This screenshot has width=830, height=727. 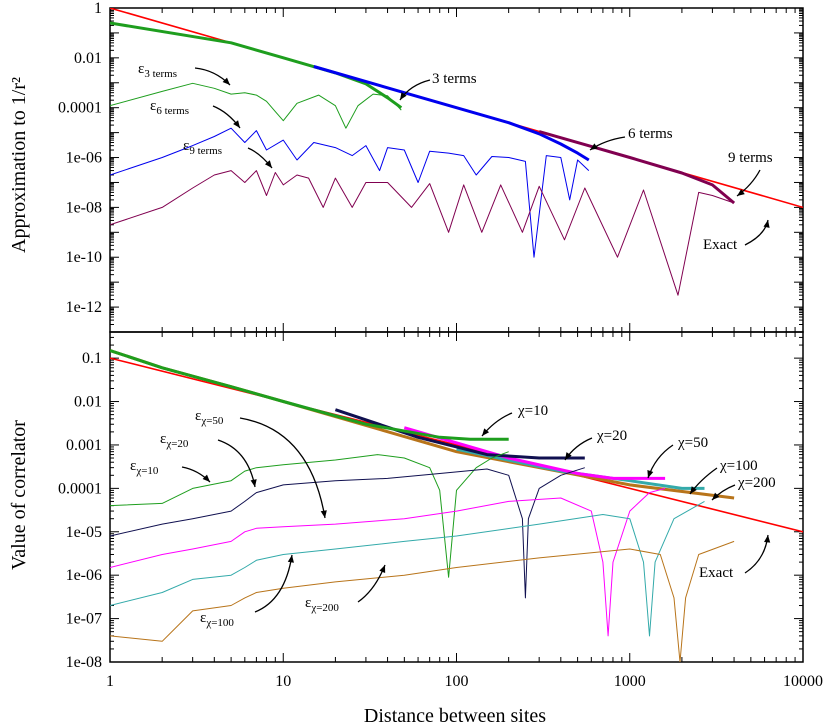 I want to click on ann-exact-top: Exact, so click(x=720, y=245).